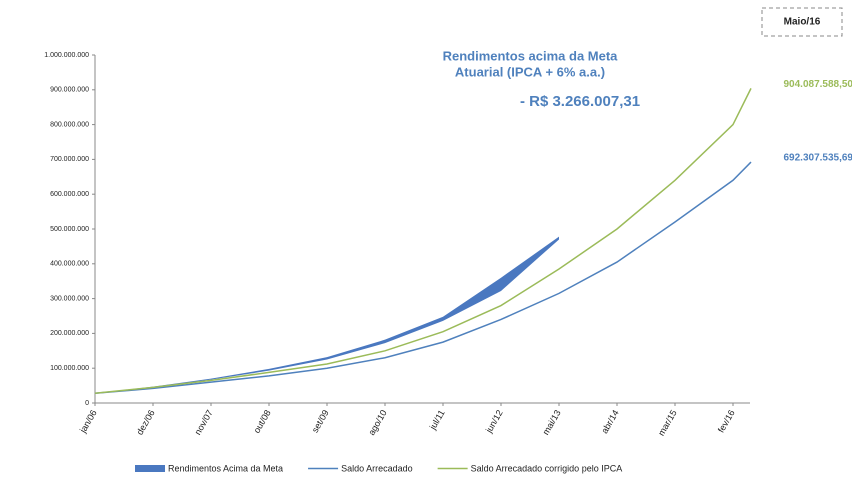  Describe the element at coordinates (609, 421) in the screenshot. I see `x-tick-label: abr/14` at that location.